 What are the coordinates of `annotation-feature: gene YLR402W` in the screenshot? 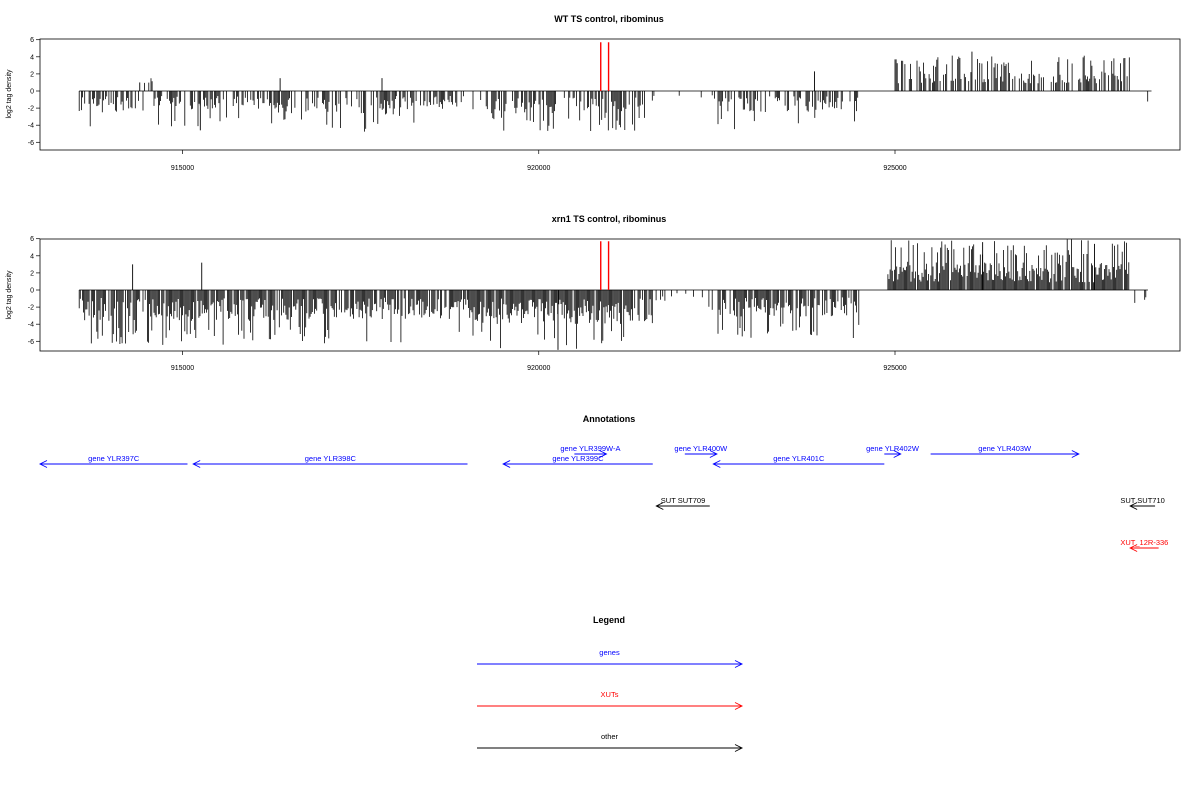 It's located at (893, 451).